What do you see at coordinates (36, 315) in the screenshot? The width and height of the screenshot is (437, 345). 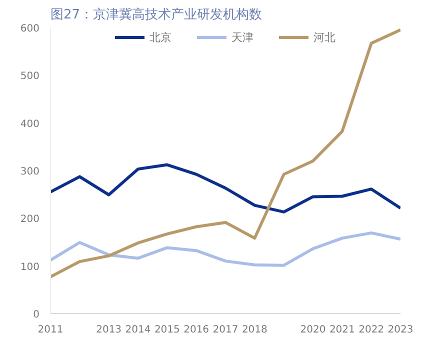 I see `y-tick-label: 0` at bounding box center [36, 315].